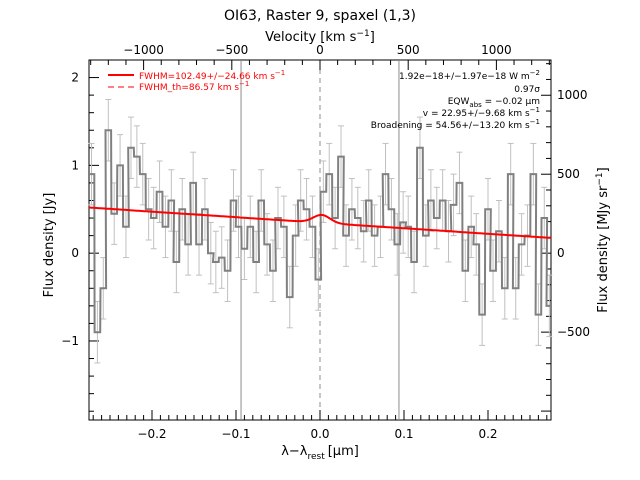 This screenshot has height=480, width=640. I want to click on right-axis-label-sup: −1, so click(600, 178).